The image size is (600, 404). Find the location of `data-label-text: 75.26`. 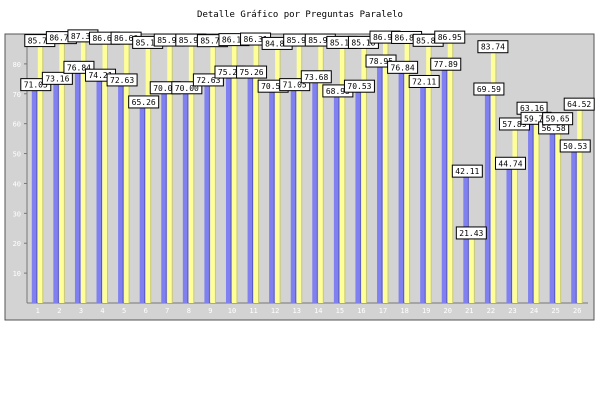

data-label-text: 75.26 is located at coordinates (252, 72).